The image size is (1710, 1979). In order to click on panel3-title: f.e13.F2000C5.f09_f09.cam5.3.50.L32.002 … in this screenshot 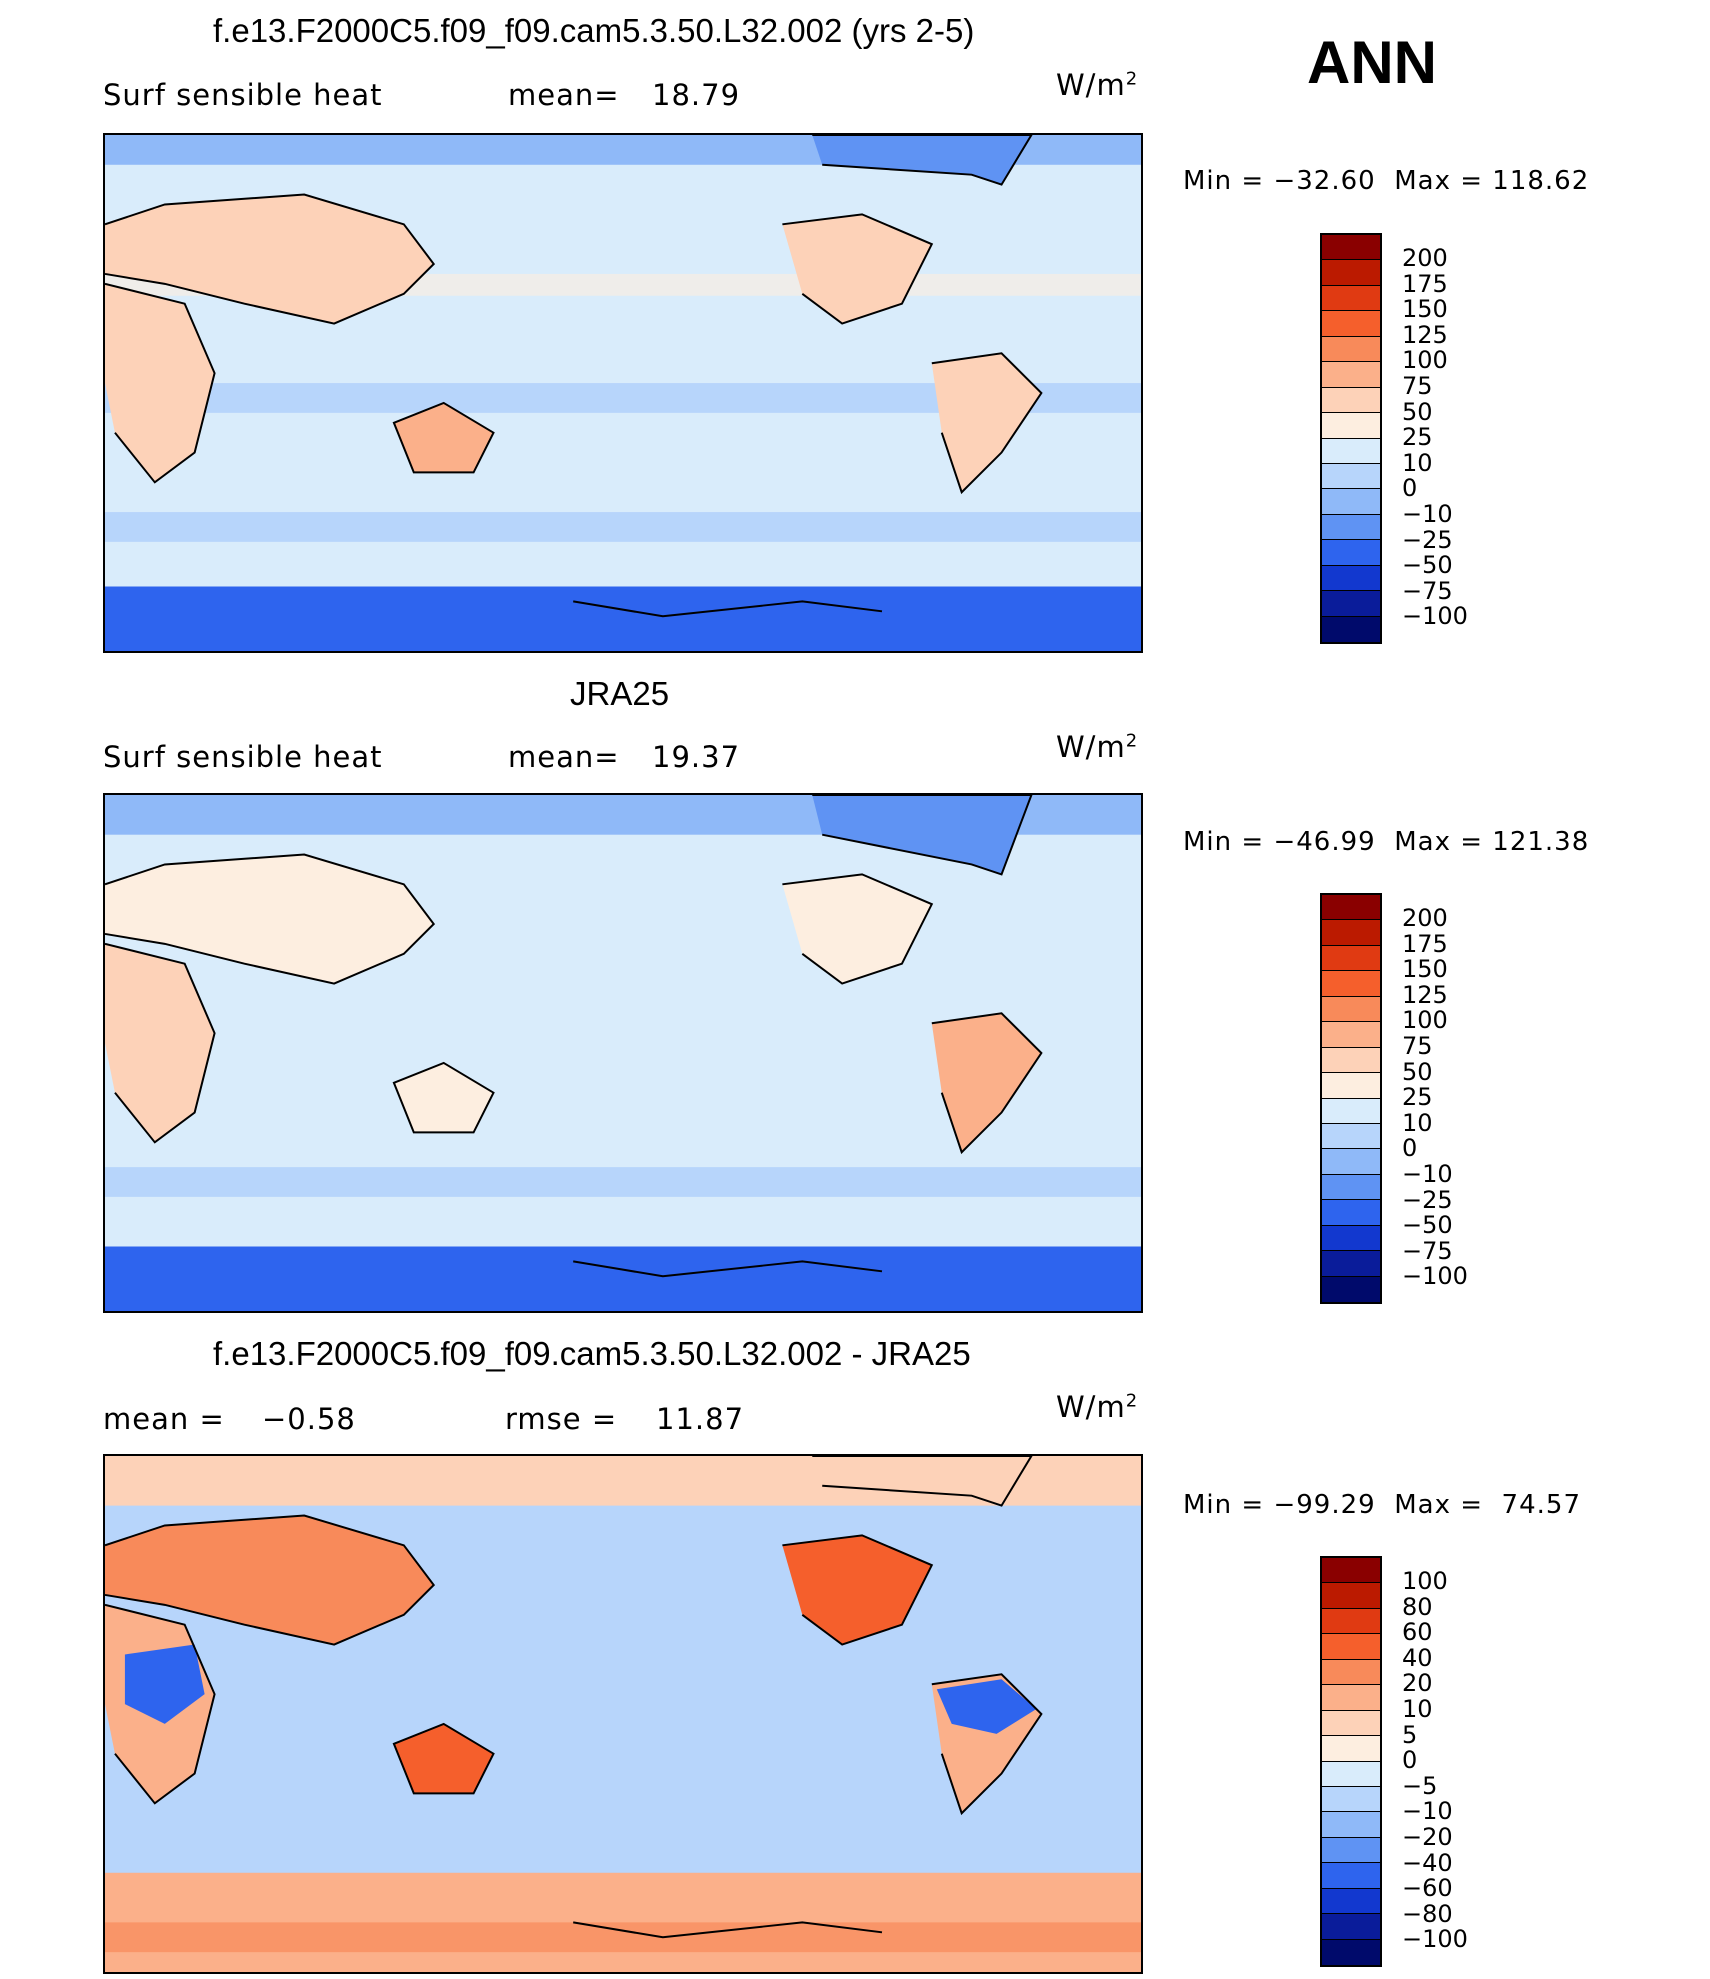, I will do `click(592, 1353)`.